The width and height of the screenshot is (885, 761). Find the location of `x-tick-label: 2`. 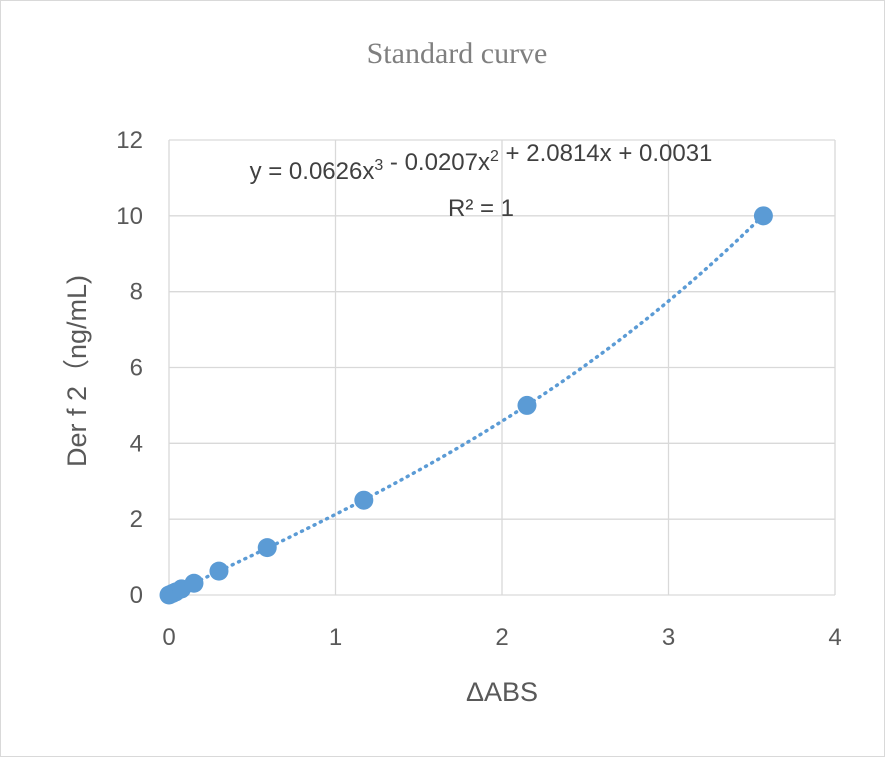

x-tick-label: 2 is located at coordinates (501, 637).